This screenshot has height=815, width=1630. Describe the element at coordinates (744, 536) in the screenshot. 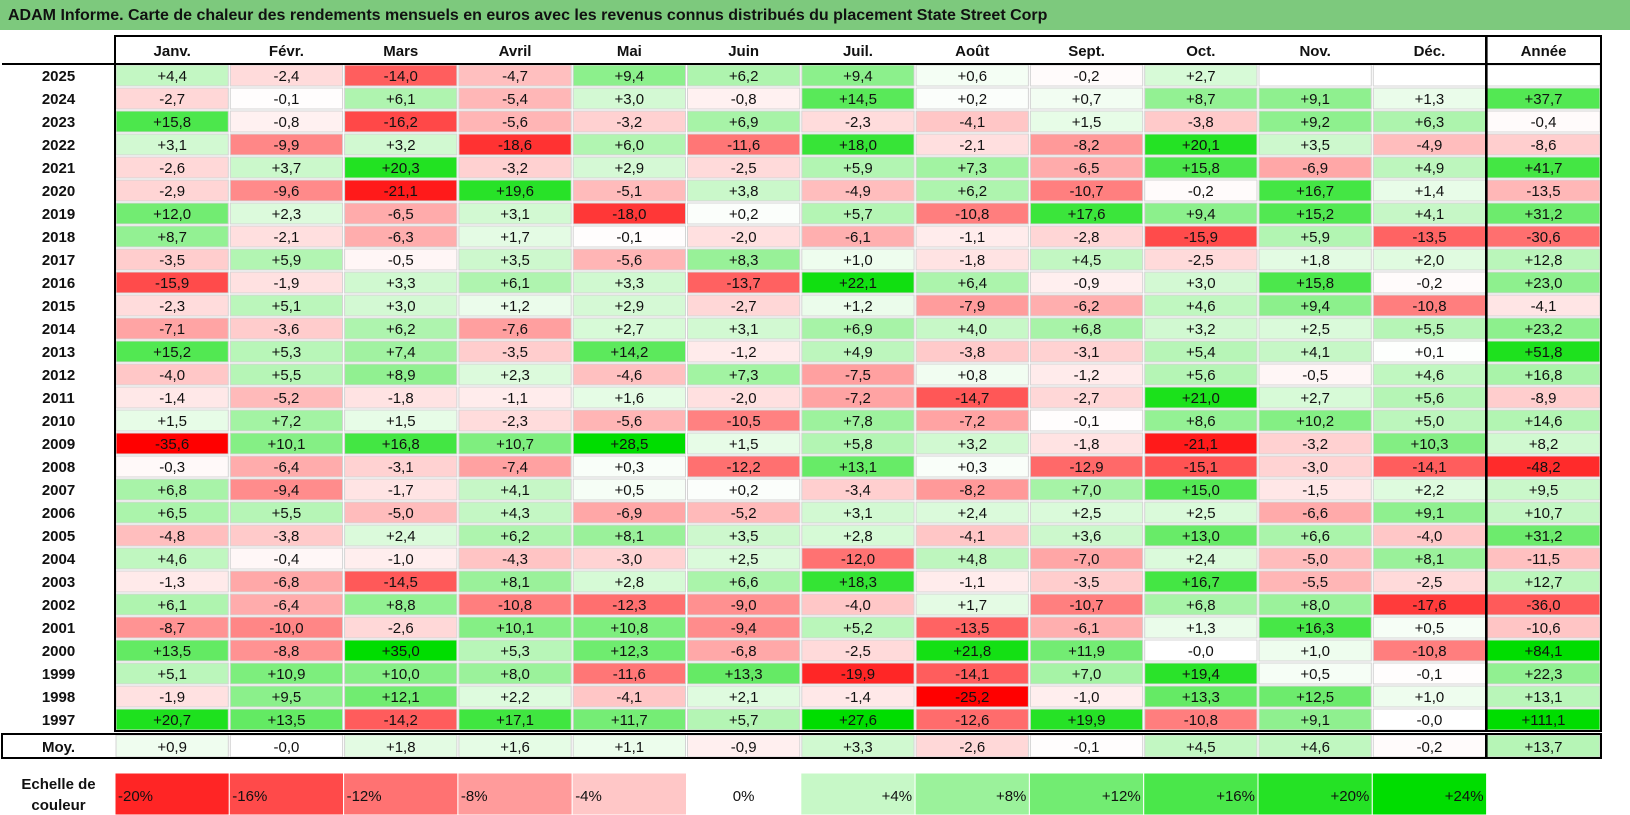

I see `cell-value: +3,5` at that location.